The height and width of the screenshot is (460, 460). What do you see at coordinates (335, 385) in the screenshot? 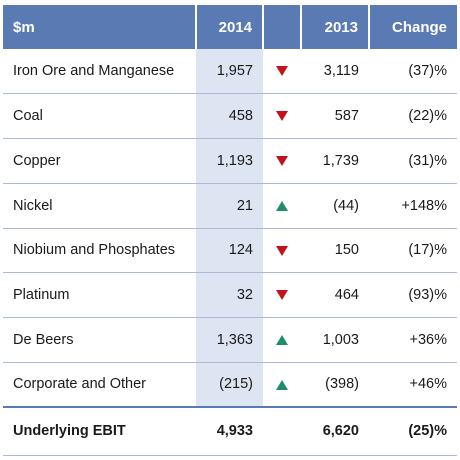
I see `value-2013: (398)` at bounding box center [335, 385].